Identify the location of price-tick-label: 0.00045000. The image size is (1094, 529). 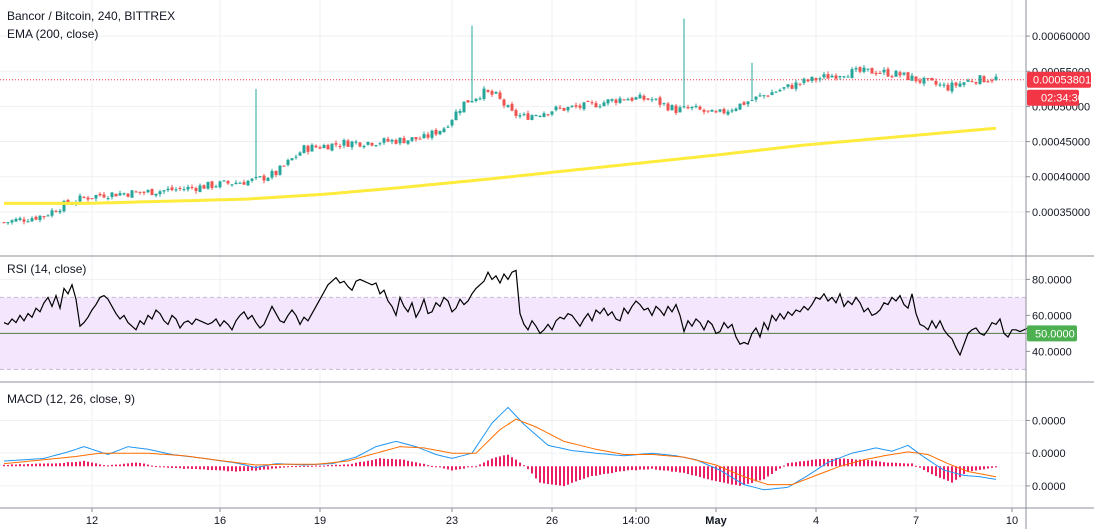
(1061, 143).